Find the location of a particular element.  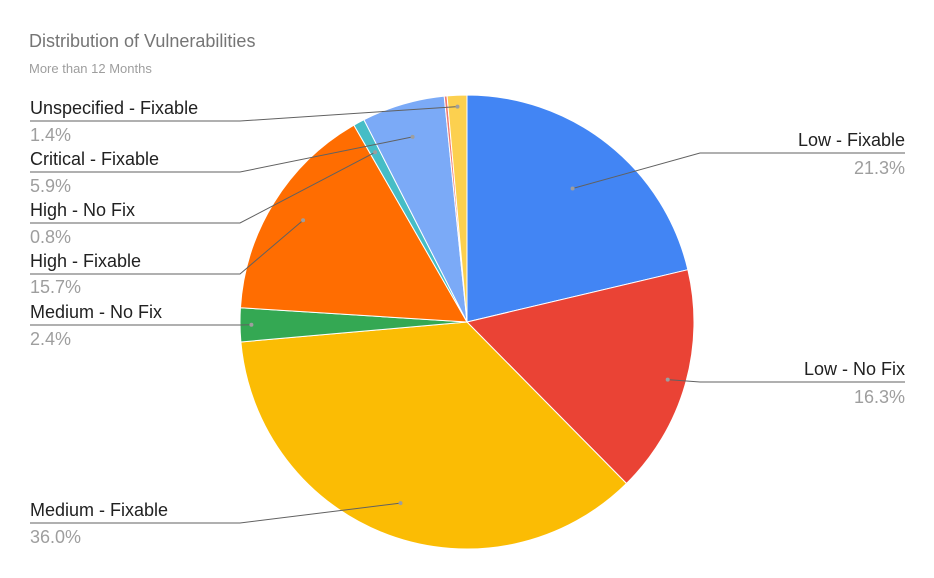

slice-percentage: 1.4% is located at coordinates (50, 135).